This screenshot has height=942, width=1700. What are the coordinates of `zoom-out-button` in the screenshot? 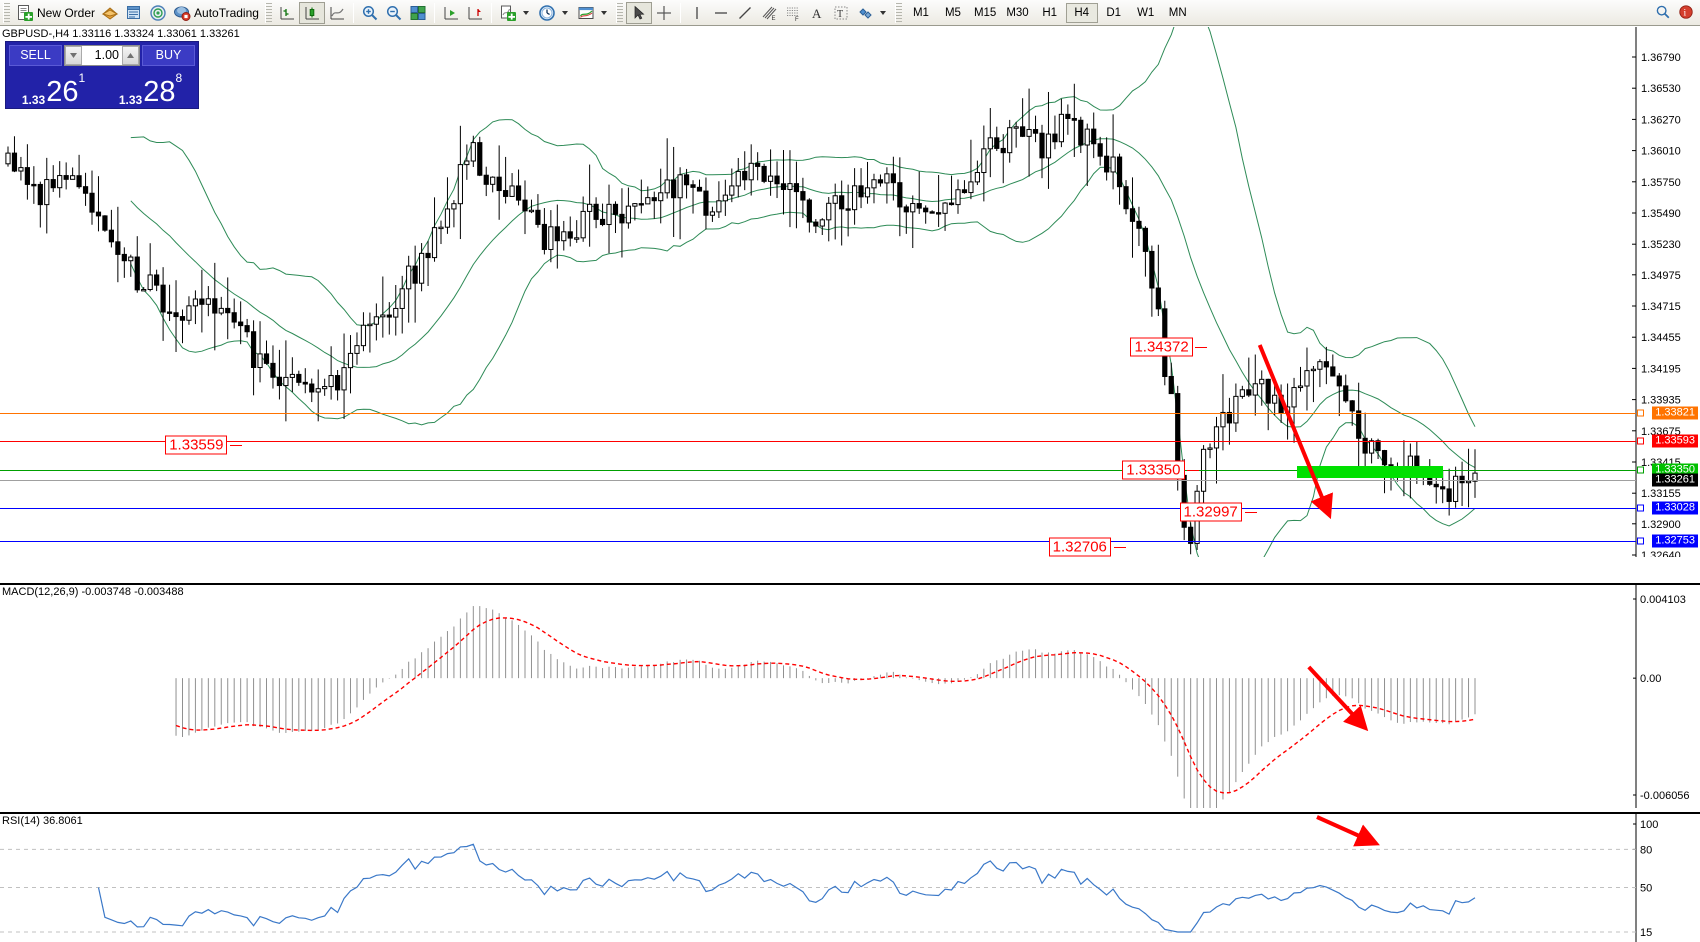 It's located at (394, 13).